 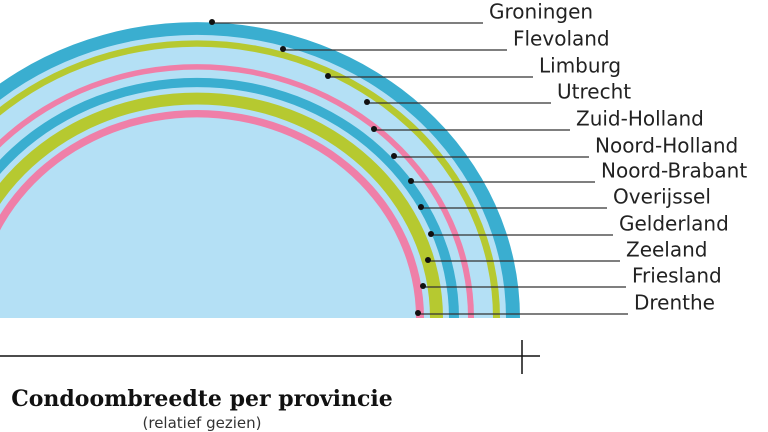 What do you see at coordinates (202, 423) in the screenshot?
I see `subtitle: (relatief gezien)` at bounding box center [202, 423].